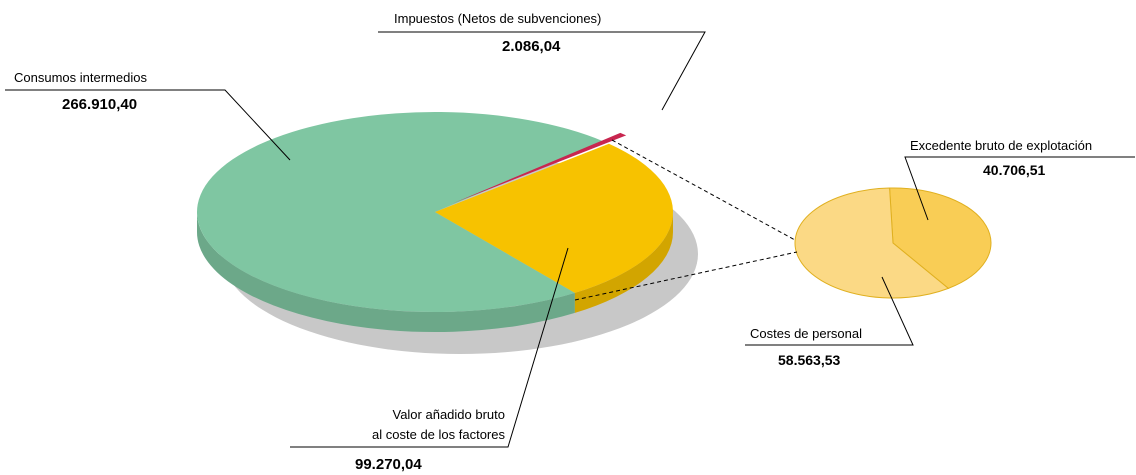  What do you see at coordinates (806, 333) in the screenshot?
I see `slice-label: Costes de personal` at bounding box center [806, 333].